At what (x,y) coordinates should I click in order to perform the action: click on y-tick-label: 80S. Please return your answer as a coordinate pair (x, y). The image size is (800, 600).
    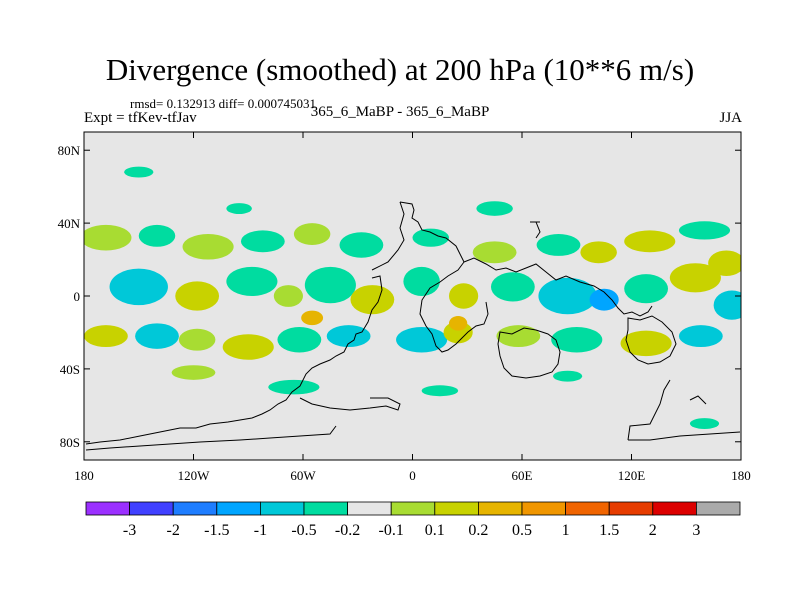
    Looking at the image, I should click on (70, 442).